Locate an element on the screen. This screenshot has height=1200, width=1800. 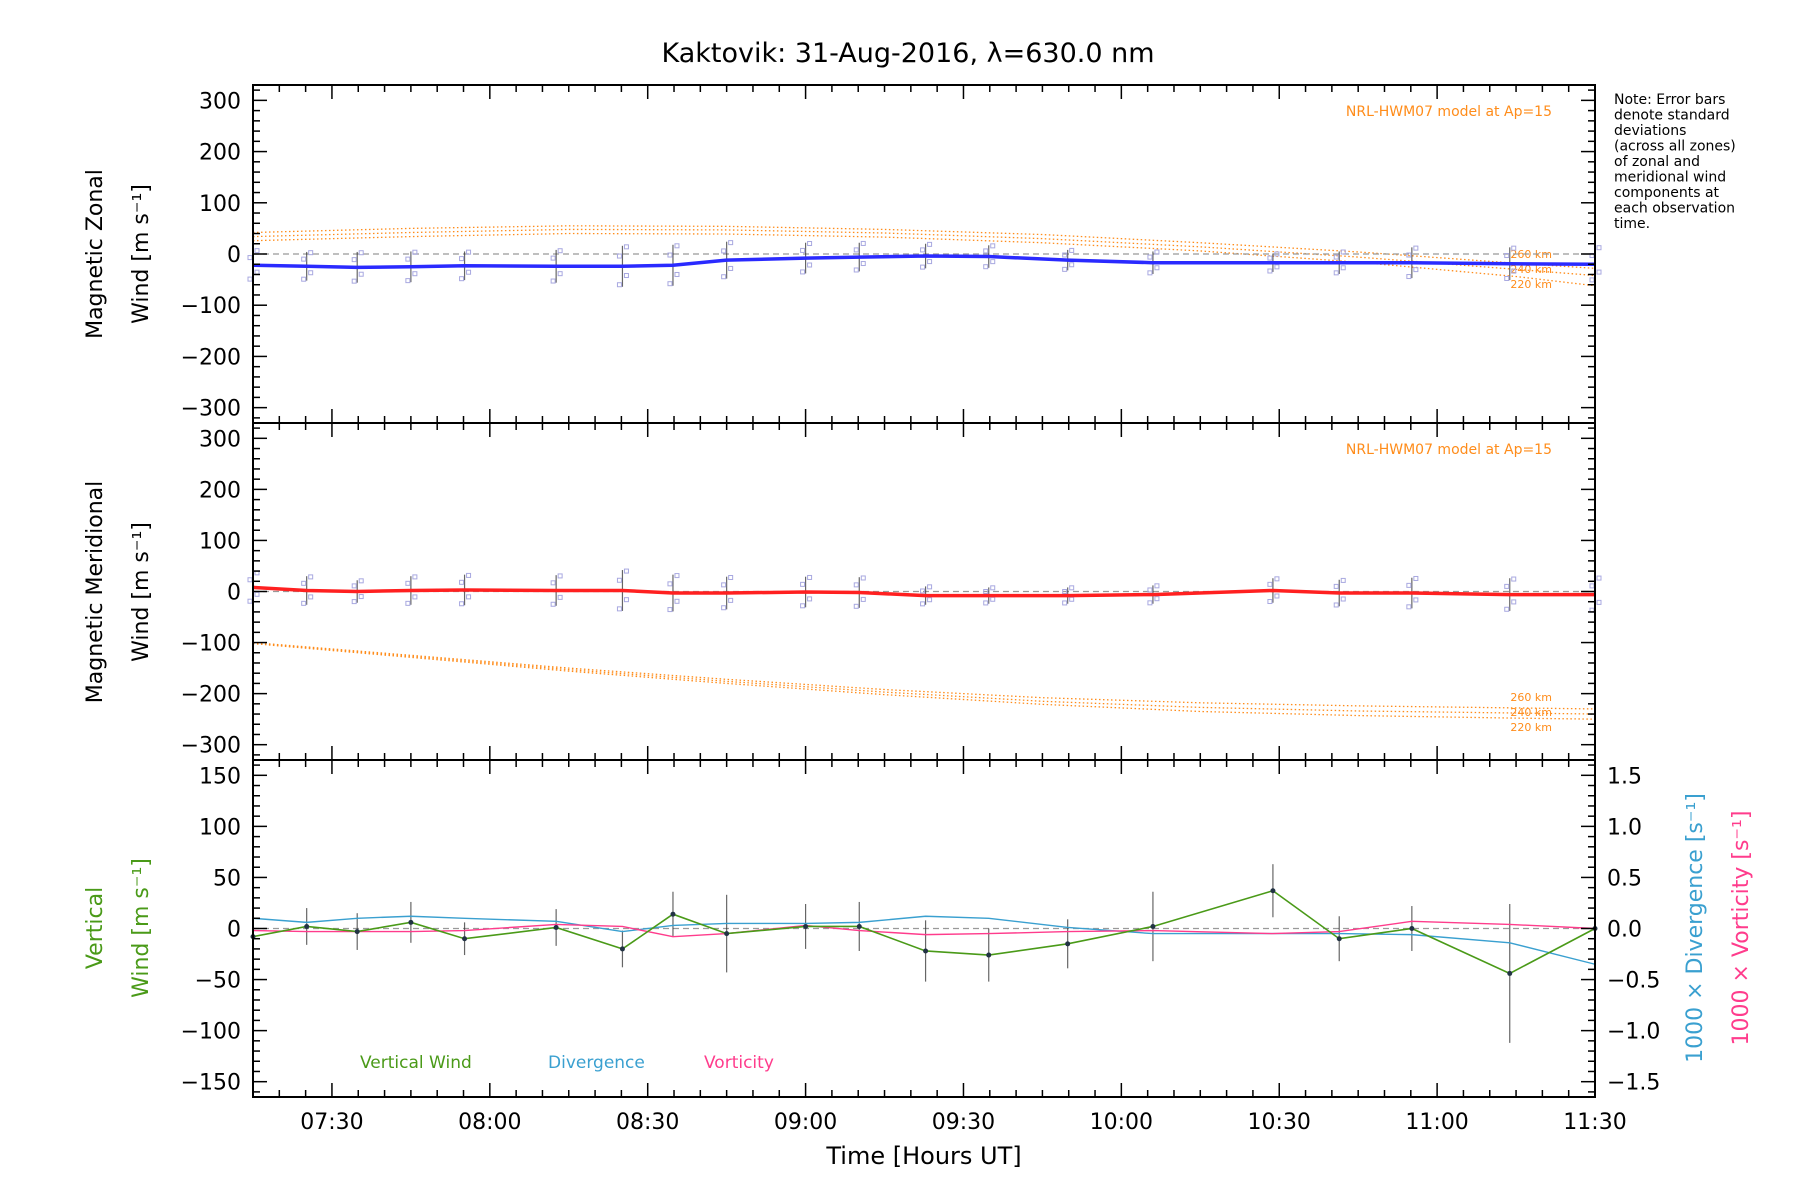
x-tick-label: 10:00 is located at coordinates (1121, 1122).